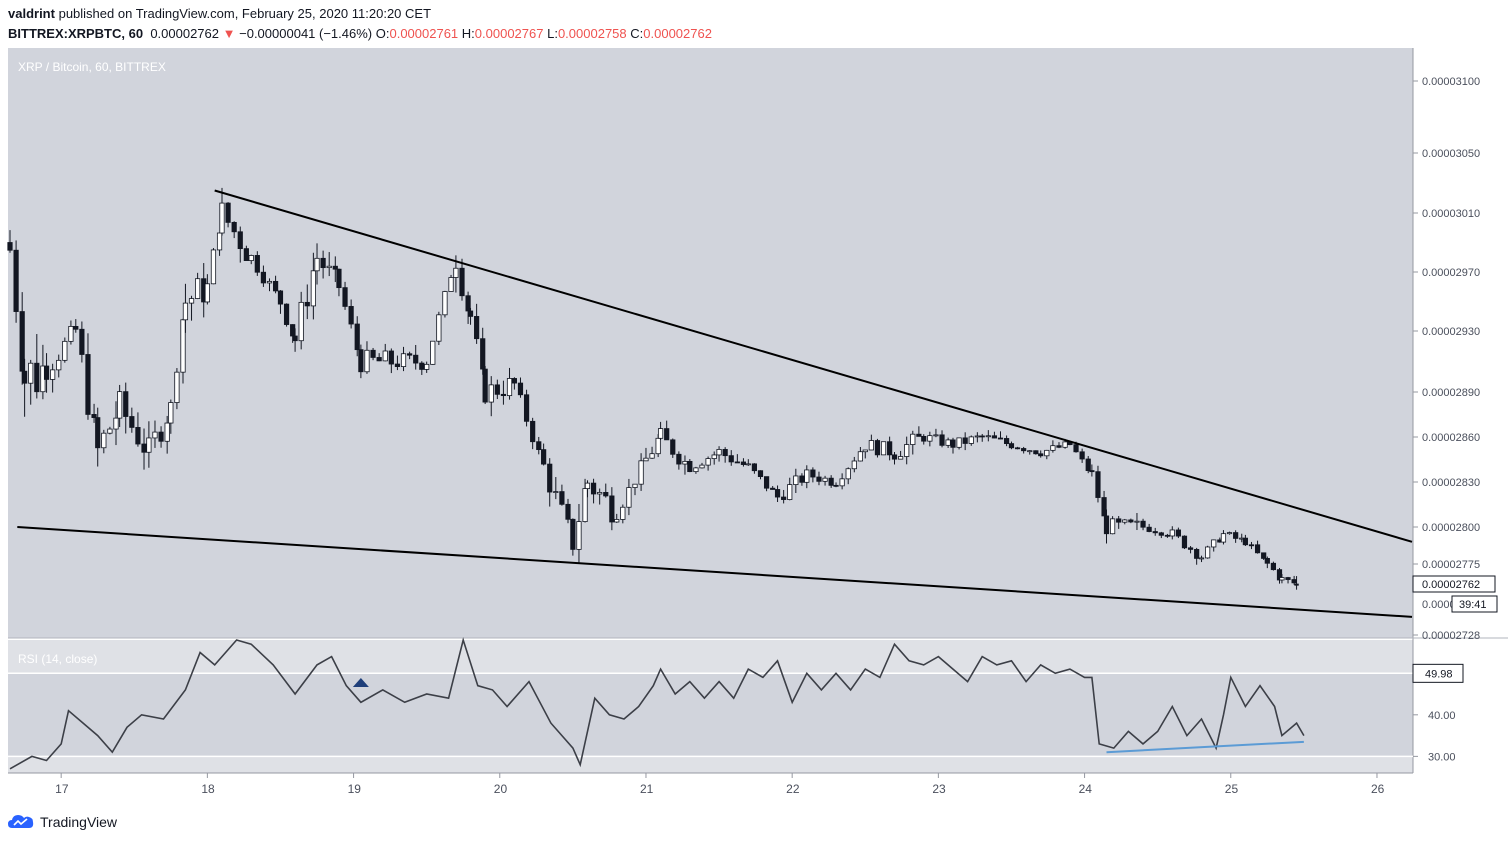 Image resolution: width=1508 pixels, height=844 pixels. Describe the element at coordinates (1451, 82) in the screenshot. I see `price-tick-label: 0.00003100` at that location.